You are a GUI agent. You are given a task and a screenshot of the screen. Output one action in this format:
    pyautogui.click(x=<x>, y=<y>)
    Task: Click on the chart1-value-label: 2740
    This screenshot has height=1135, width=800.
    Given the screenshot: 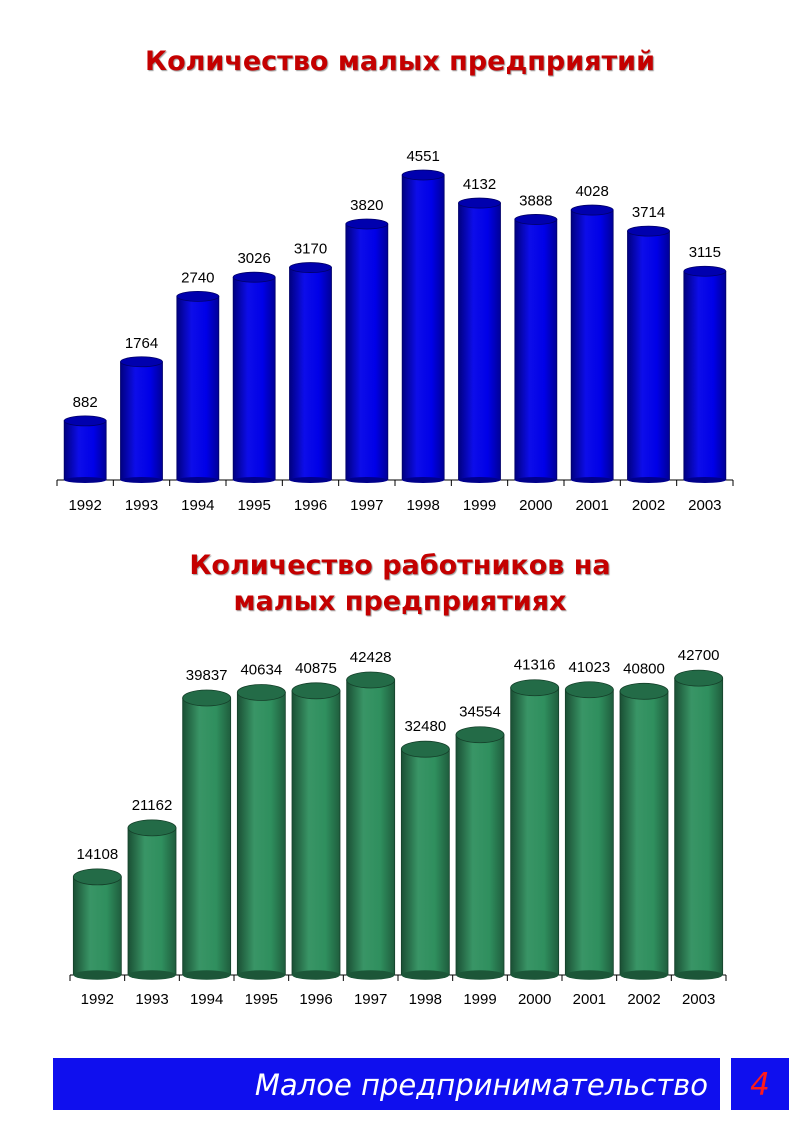 What is the action you would take?
    pyautogui.click(x=197, y=277)
    